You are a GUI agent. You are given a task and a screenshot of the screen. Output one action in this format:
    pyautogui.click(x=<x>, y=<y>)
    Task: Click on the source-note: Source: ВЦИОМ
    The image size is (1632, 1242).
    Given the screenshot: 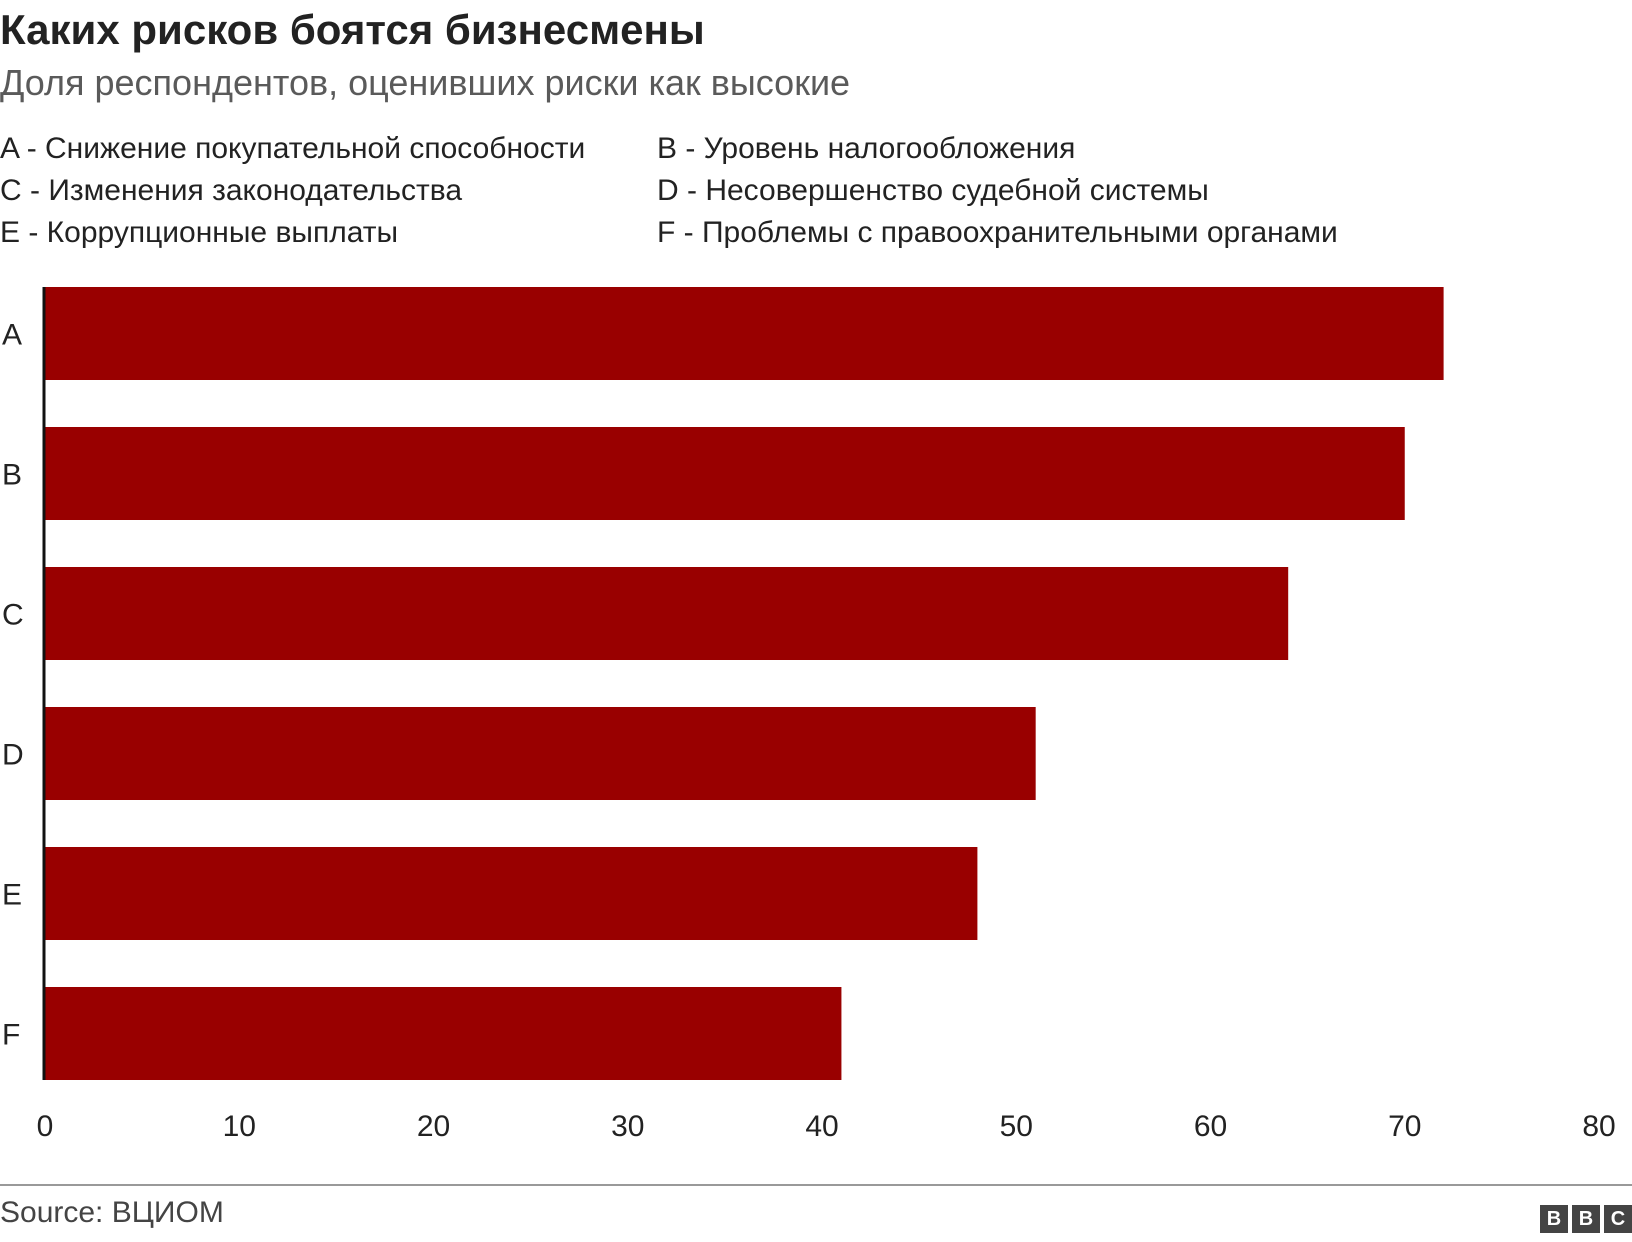 What is the action you would take?
    pyautogui.click(x=112, y=1212)
    